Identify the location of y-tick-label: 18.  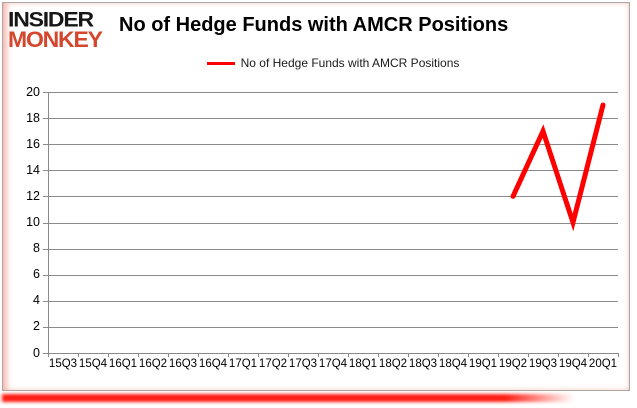
(33, 117).